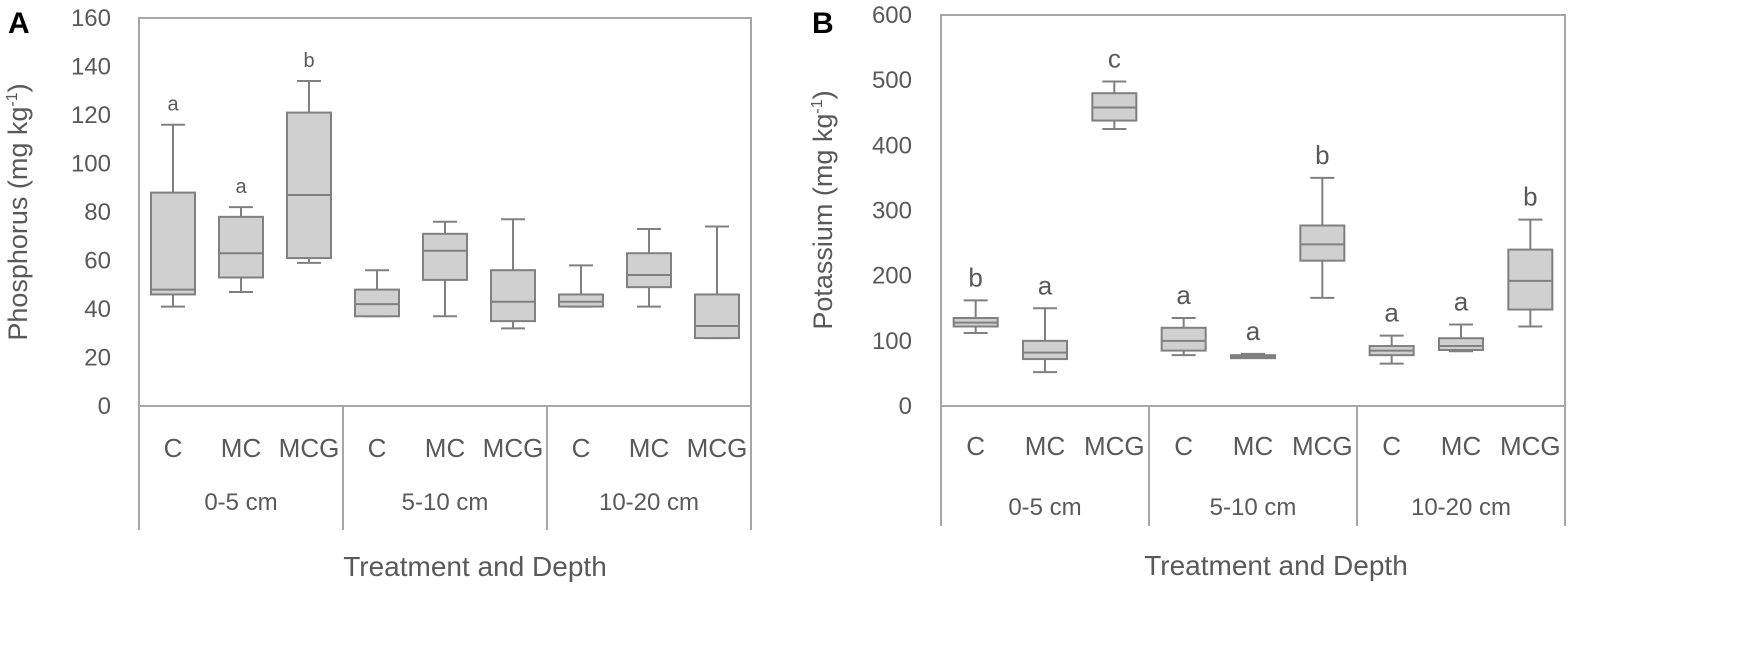 This screenshot has width=1748, height=653. Describe the element at coordinates (892, 80) in the screenshot. I see `y-tick-label: 500` at that location.